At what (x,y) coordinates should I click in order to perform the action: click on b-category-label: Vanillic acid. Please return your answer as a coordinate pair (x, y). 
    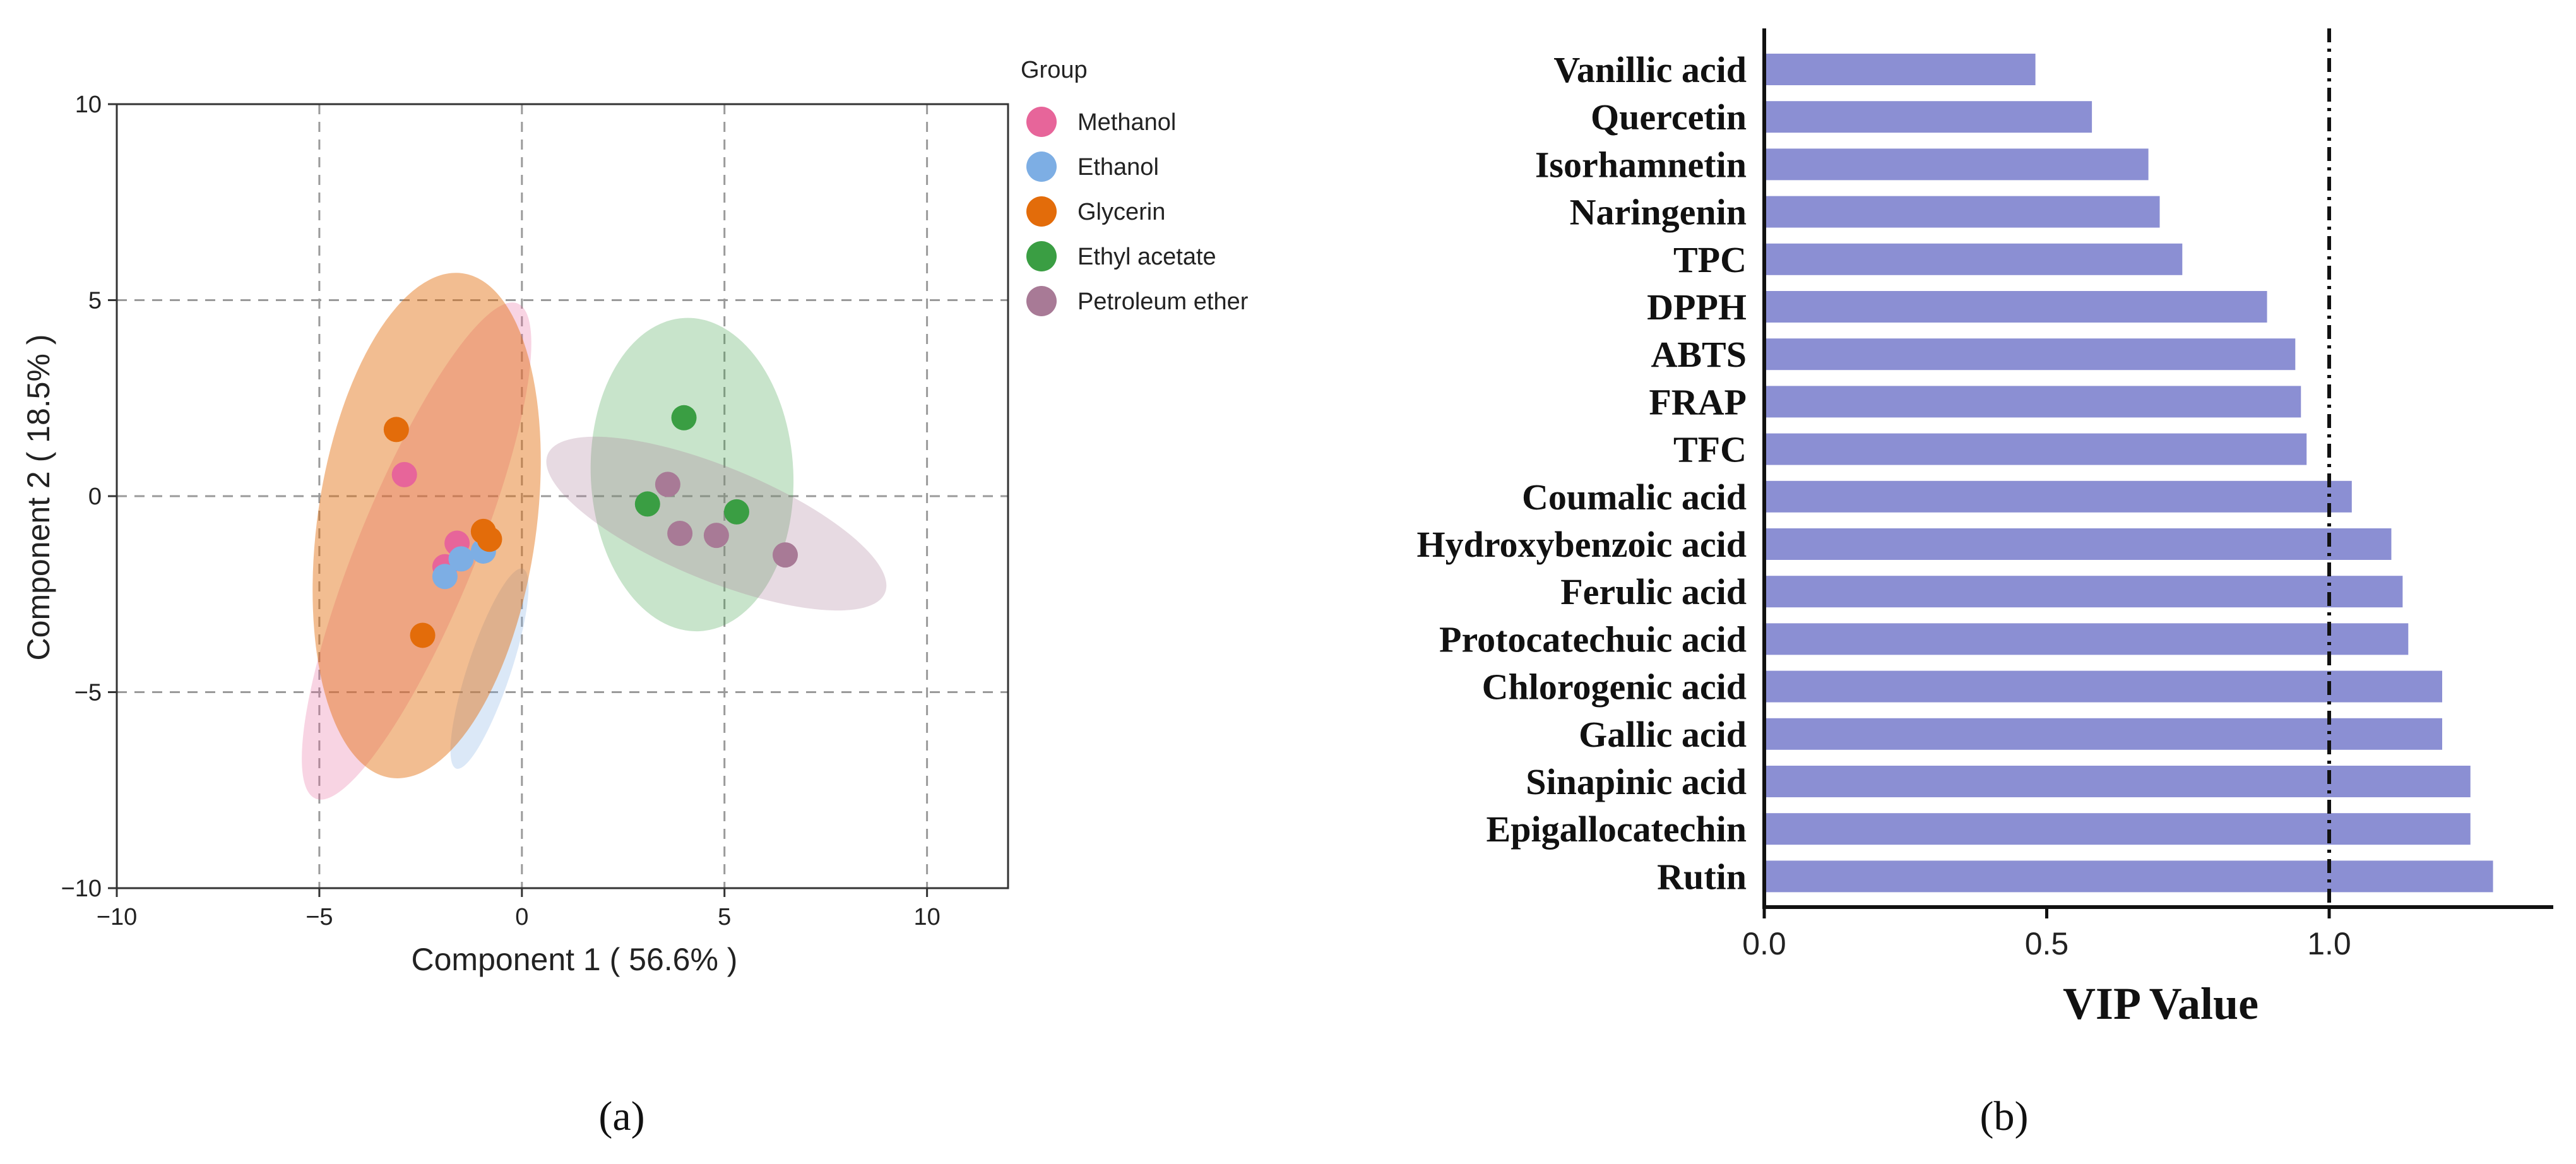
    Looking at the image, I should click on (1650, 69).